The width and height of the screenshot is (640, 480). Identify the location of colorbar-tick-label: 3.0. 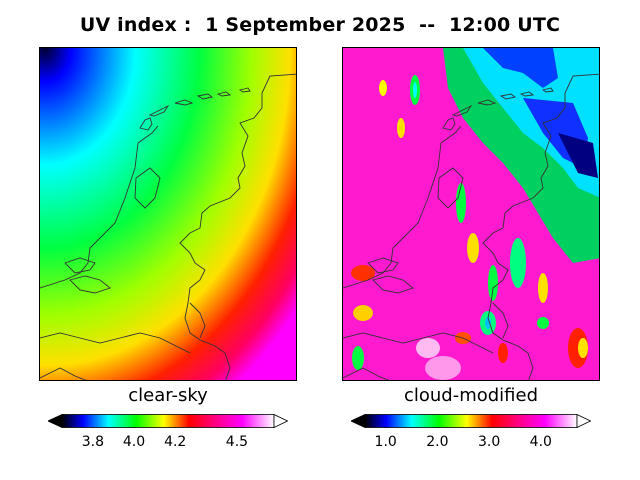
(489, 442).